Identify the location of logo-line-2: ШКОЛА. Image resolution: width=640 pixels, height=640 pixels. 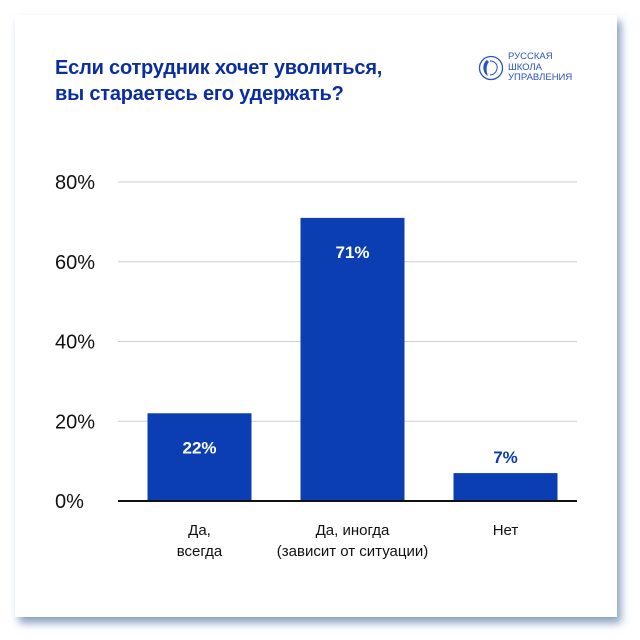
(525, 67).